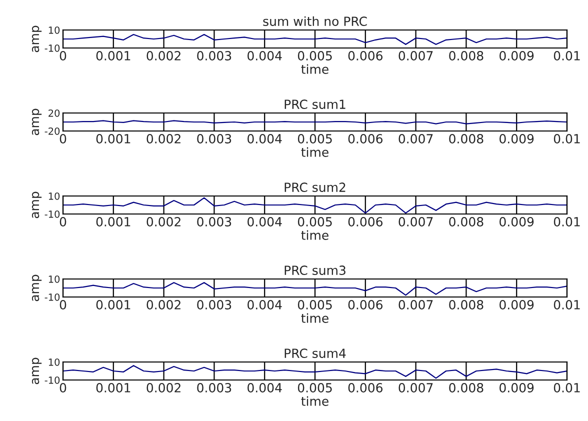  Describe the element at coordinates (315, 105) in the screenshot. I see `chart-title: PRC sum1` at that location.